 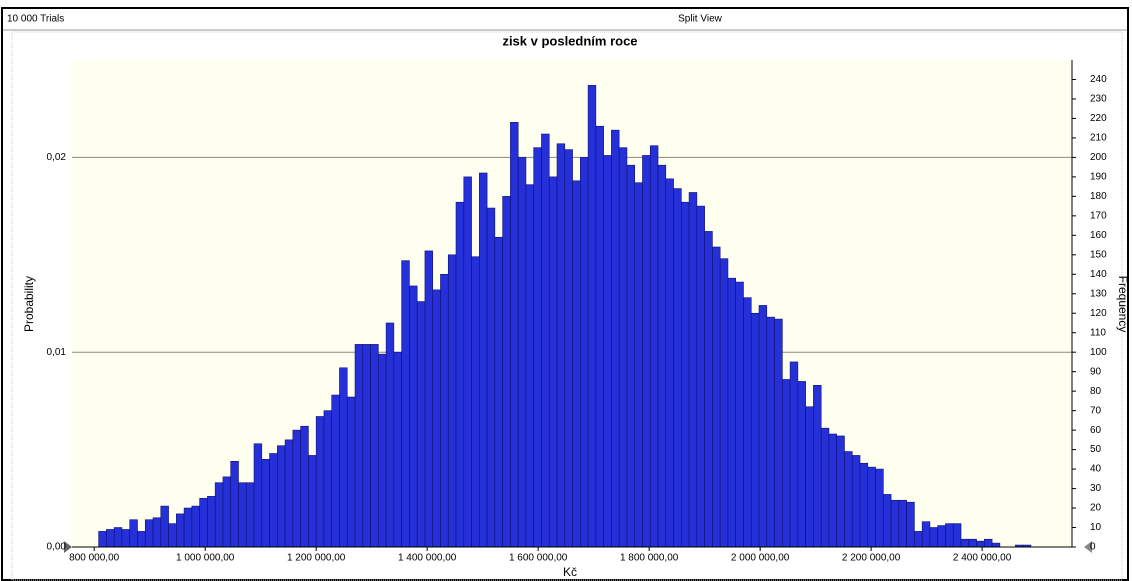 What do you see at coordinates (1098, 177) in the screenshot?
I see `y2-tick-label: 190` at bounding box center [1098, 177].